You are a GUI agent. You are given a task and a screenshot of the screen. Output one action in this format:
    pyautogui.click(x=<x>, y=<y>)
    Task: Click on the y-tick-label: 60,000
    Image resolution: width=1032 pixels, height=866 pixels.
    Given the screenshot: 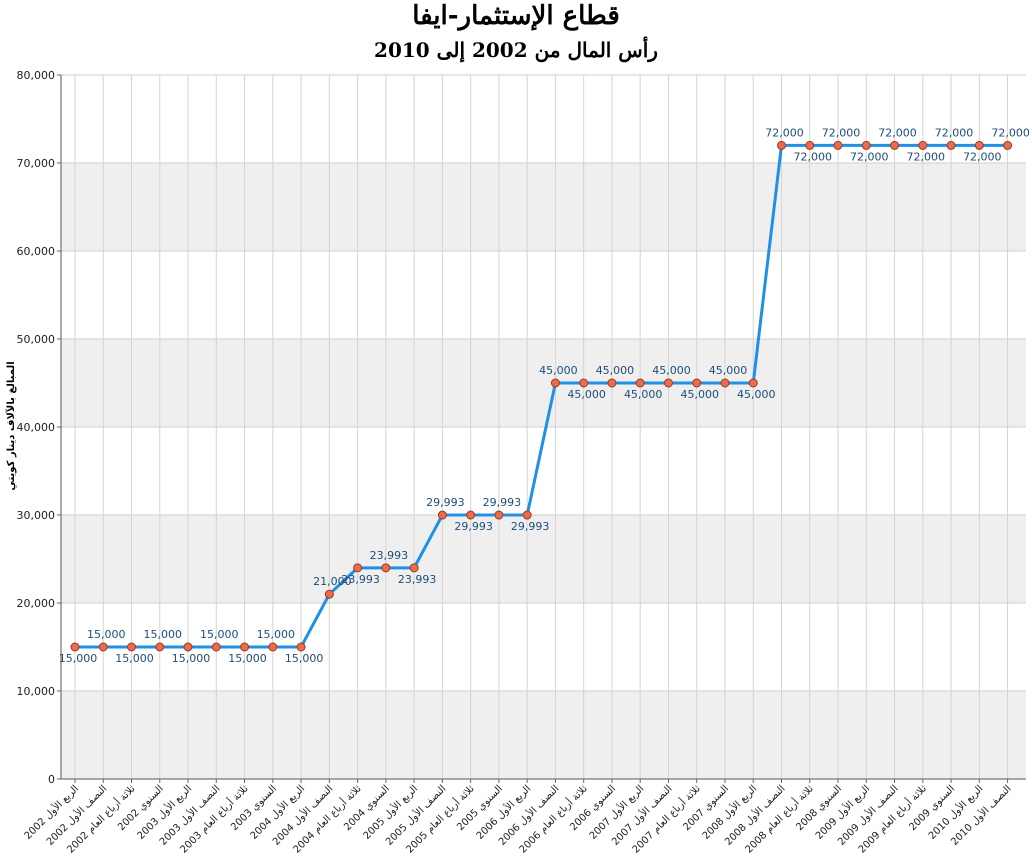 What is the action you would take?
    pyautogui.click(x=36, y=251)
    